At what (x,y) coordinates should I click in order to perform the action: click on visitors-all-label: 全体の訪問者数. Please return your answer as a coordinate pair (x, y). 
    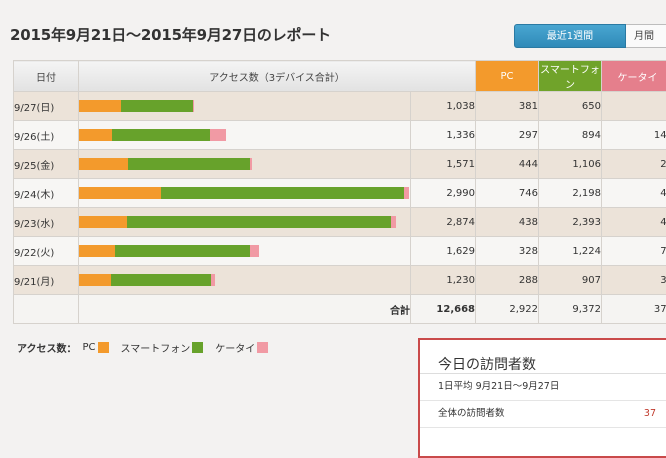
    Looking at the image, I should click on (471, 413).